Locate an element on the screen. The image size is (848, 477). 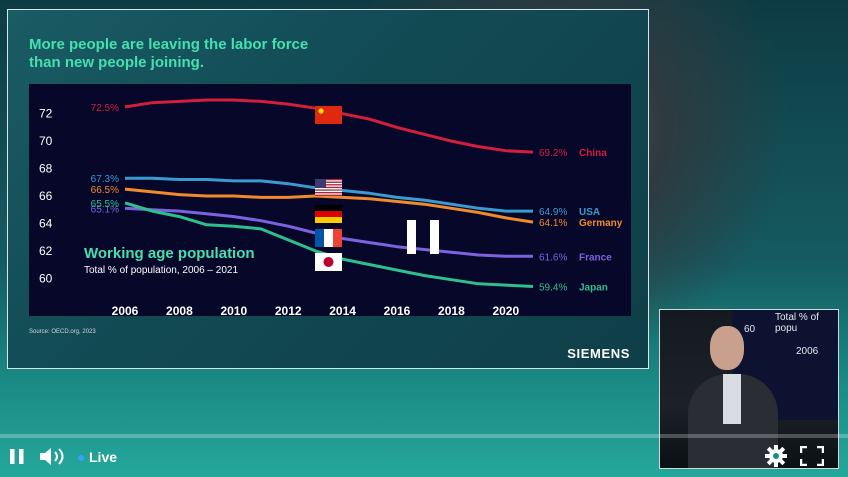
x-tick-label: 2014 is located at coordinates (342, 310).